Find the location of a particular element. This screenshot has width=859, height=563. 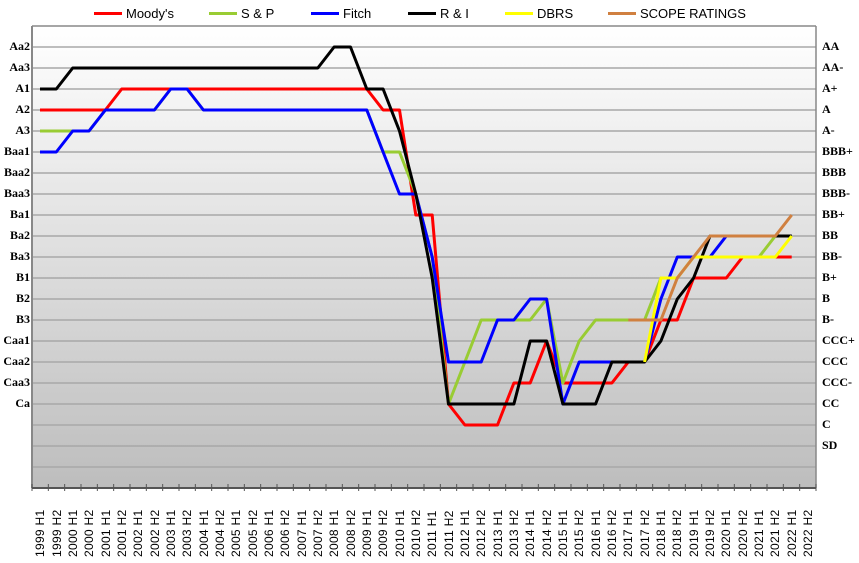

series-line-scope-ratings is located at coordinates (710, 268).